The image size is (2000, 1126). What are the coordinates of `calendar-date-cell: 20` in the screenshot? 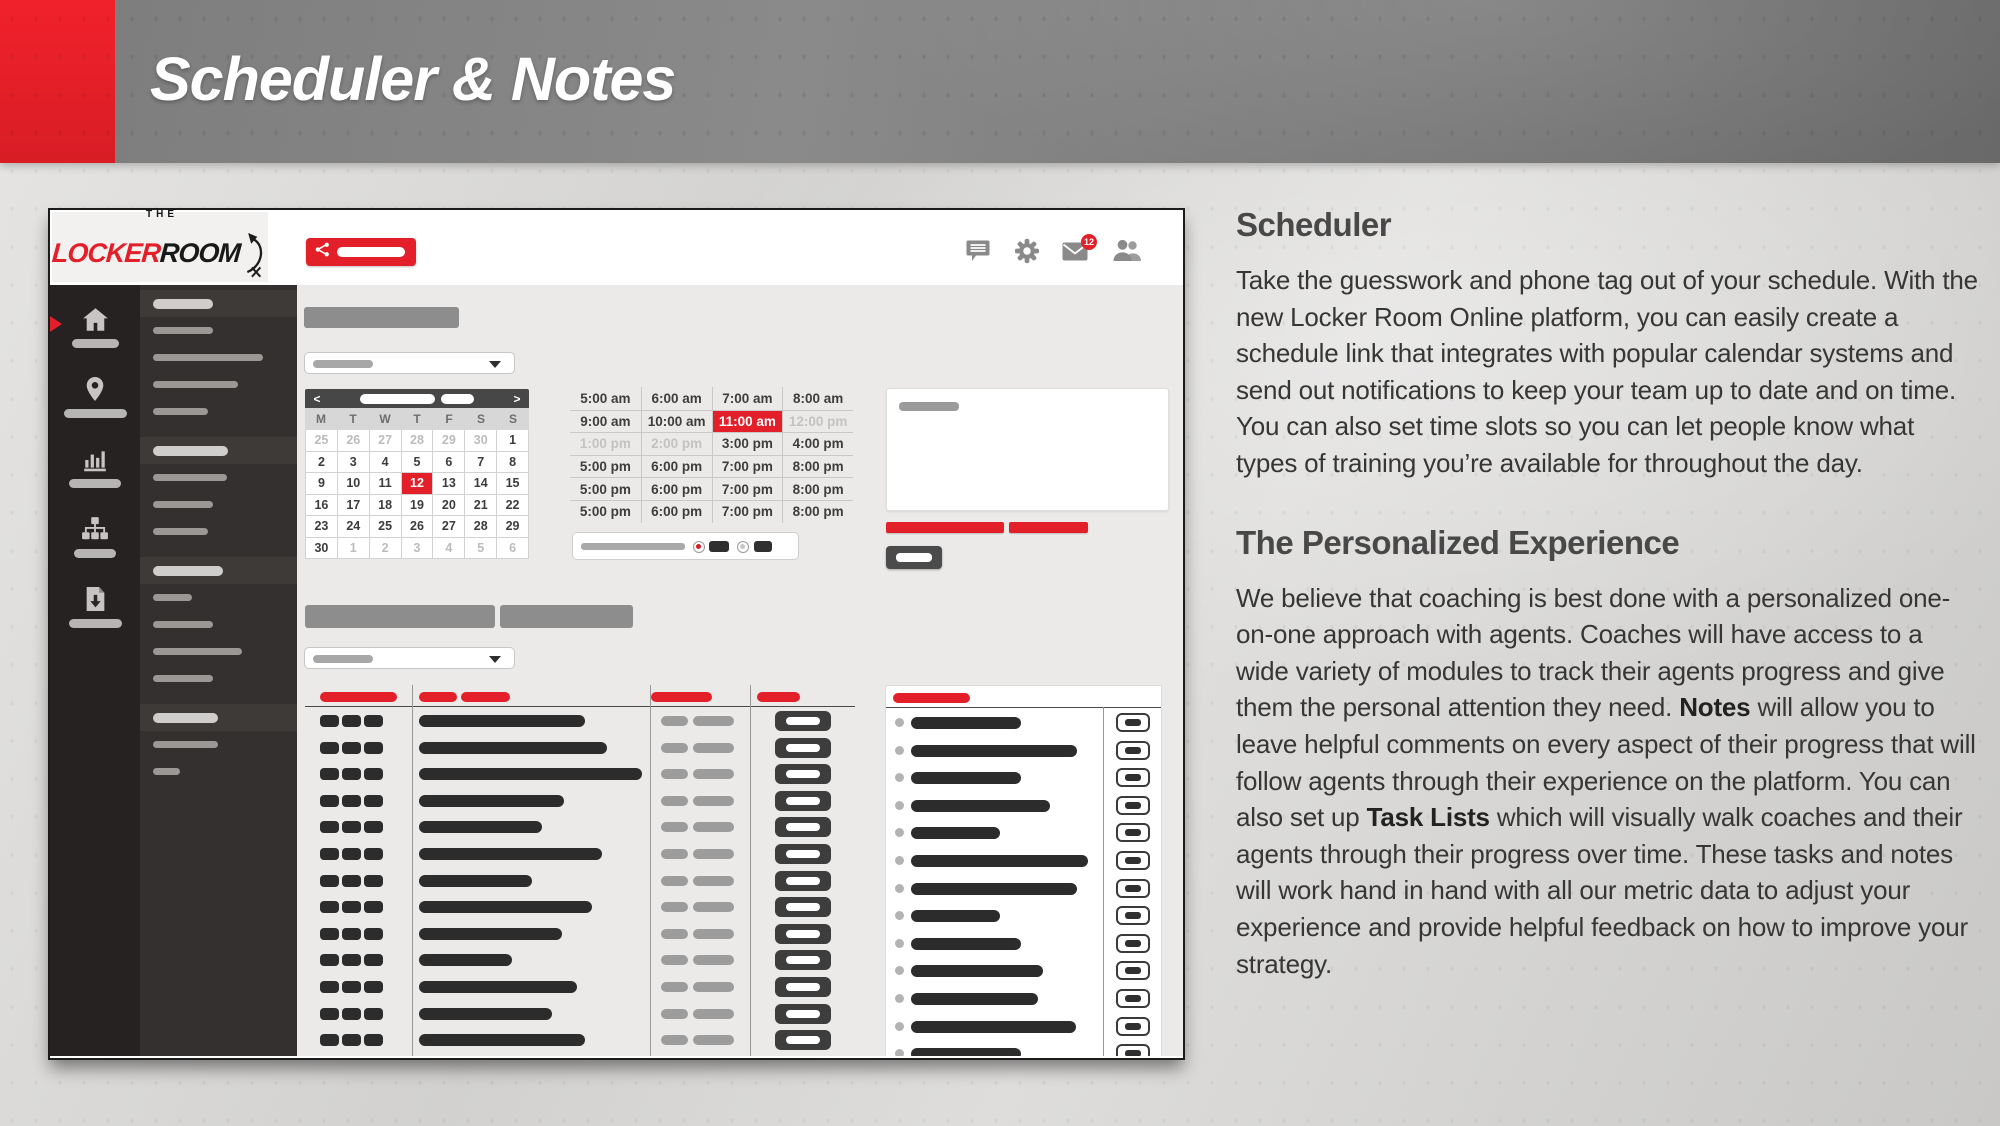 It's located at (449, 505).